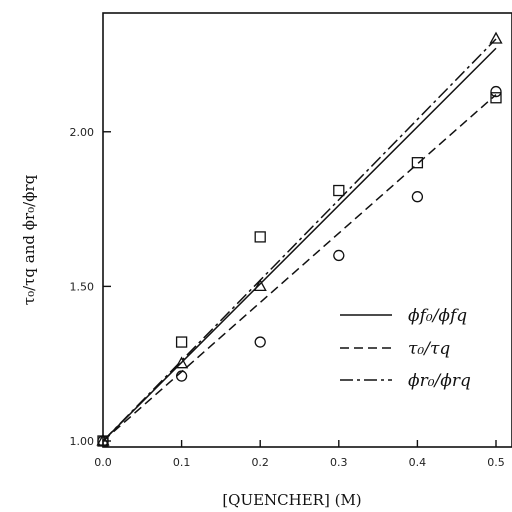 The image size is (512, 512). What do you see at coordinates (418, 462) in the screenshot?
I see `x-tick-label: 0.4` at bounding box center [418, 462].